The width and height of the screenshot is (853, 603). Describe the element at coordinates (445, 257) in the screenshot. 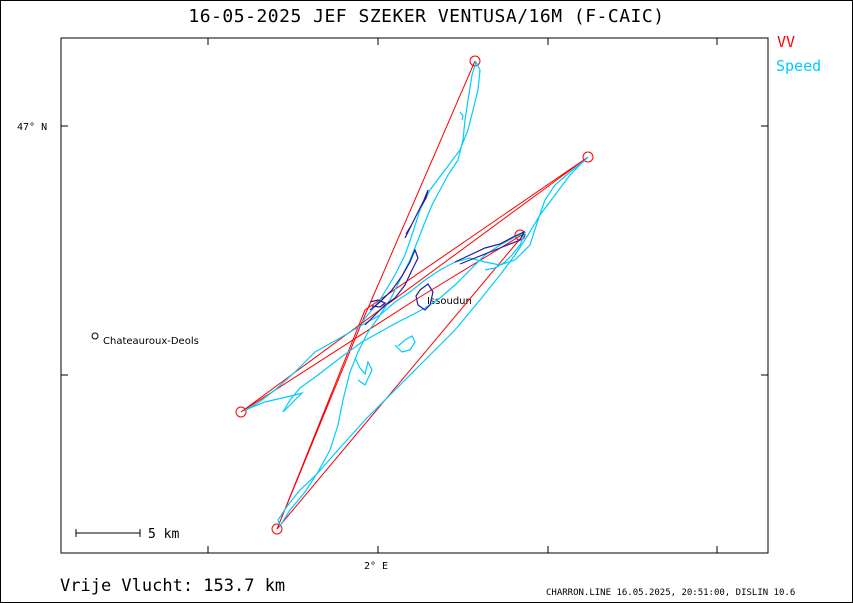

I see `flight-track-vv` at that location.